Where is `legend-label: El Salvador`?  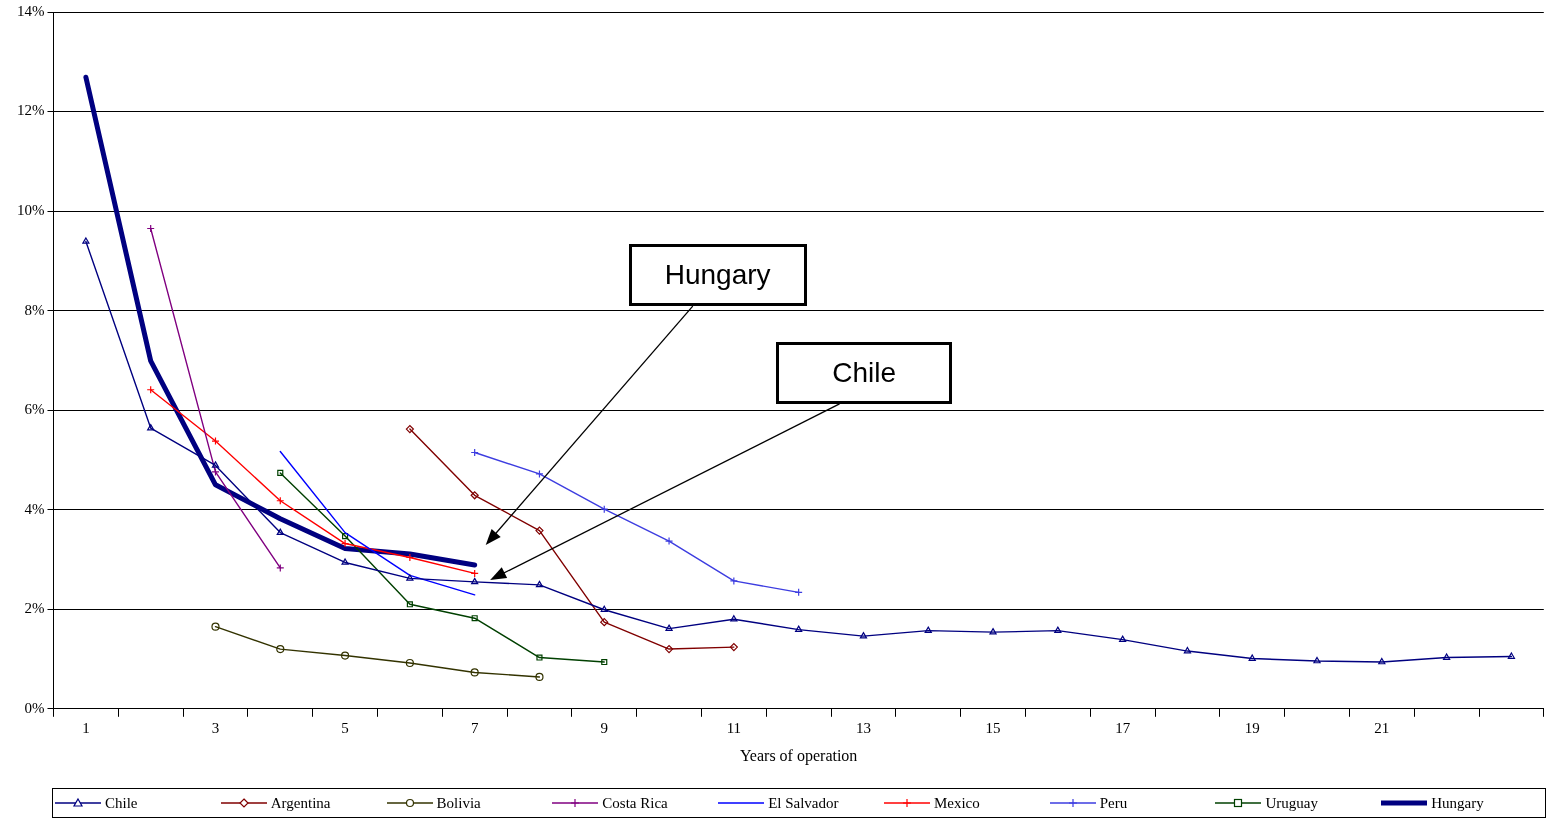
legend-label: El Salvador is located at coordinates (803, 803).